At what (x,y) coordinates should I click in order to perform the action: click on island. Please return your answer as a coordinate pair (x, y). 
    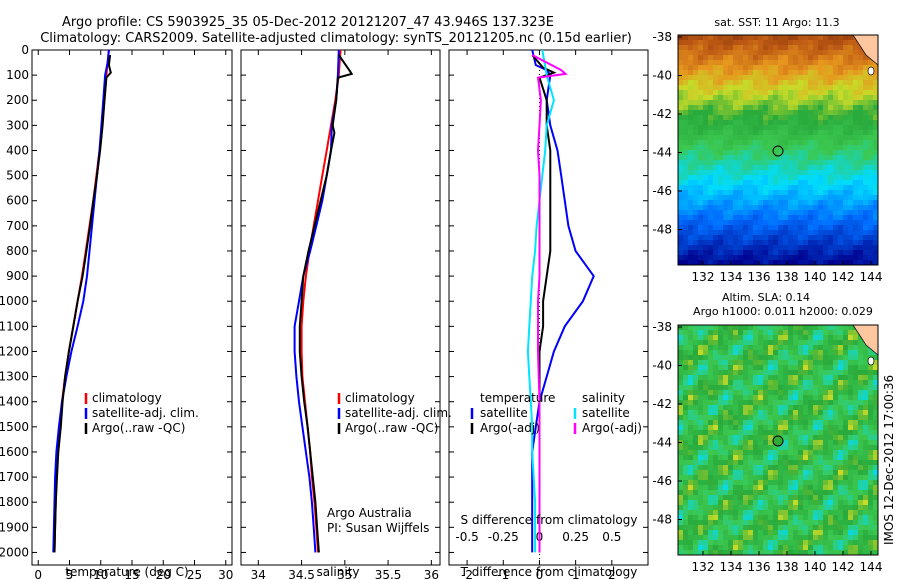
    Looking at the image, I should click on (871, 71).